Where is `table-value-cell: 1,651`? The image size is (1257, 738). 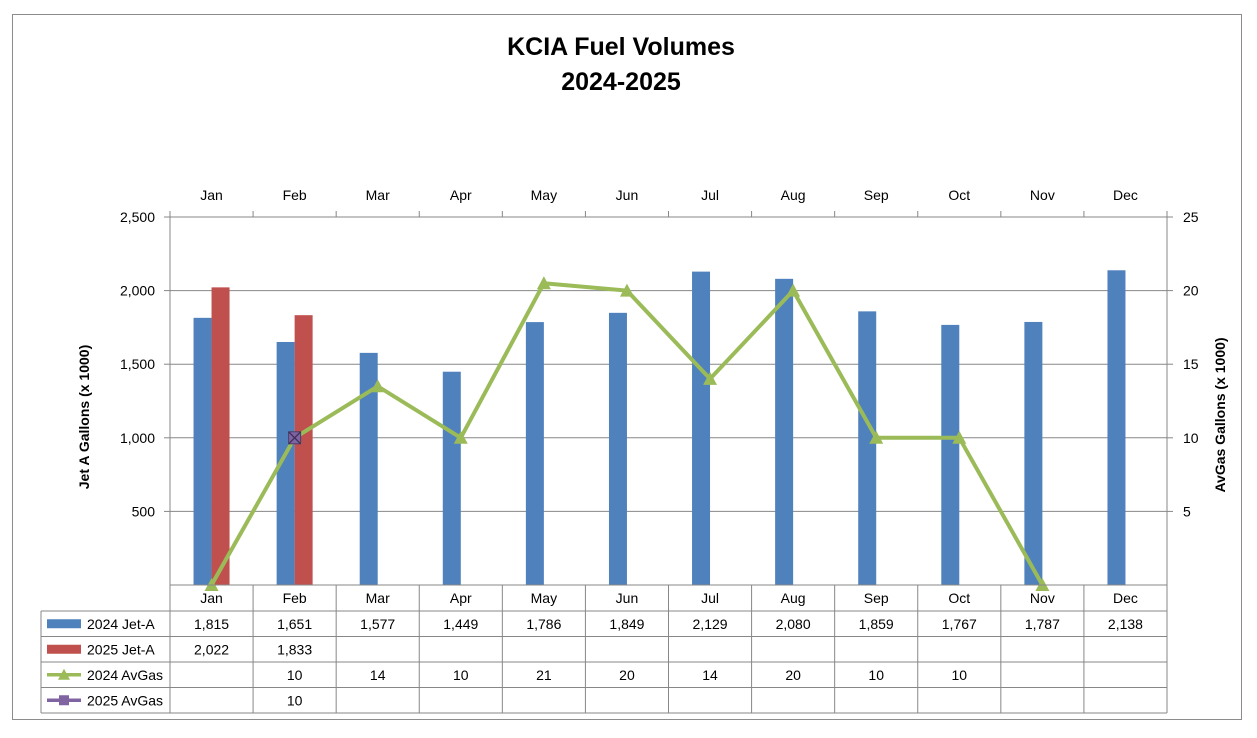 table-value-cell: 1,651 is located at coordinates (294, 624).